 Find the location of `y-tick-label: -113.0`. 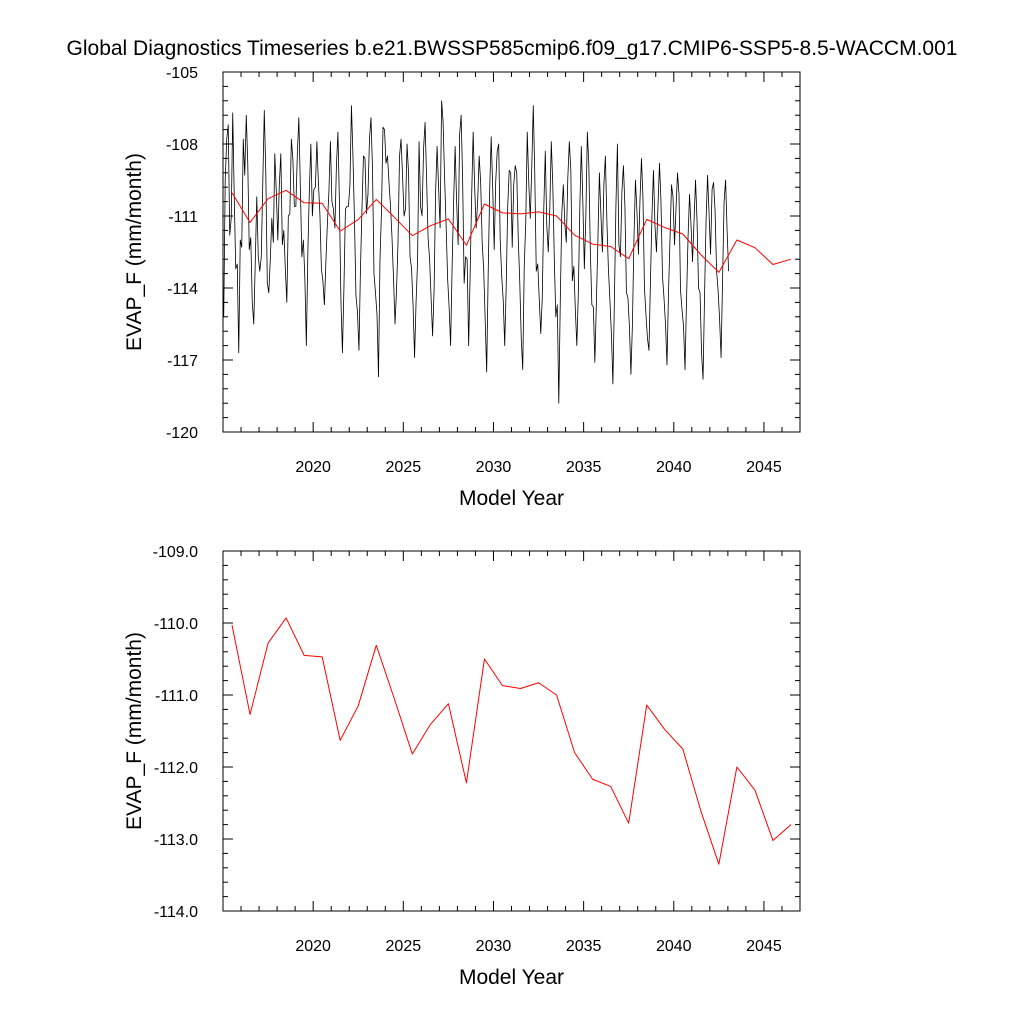

y-tick-label: -113.0 is located at coordinates (176, 840).